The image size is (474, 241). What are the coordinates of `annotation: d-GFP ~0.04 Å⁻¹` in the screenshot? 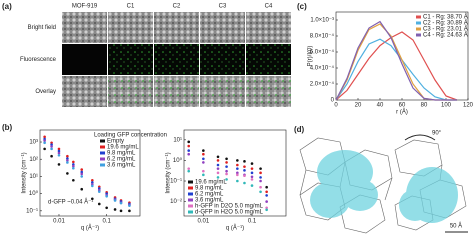 It's located at (70, 202).